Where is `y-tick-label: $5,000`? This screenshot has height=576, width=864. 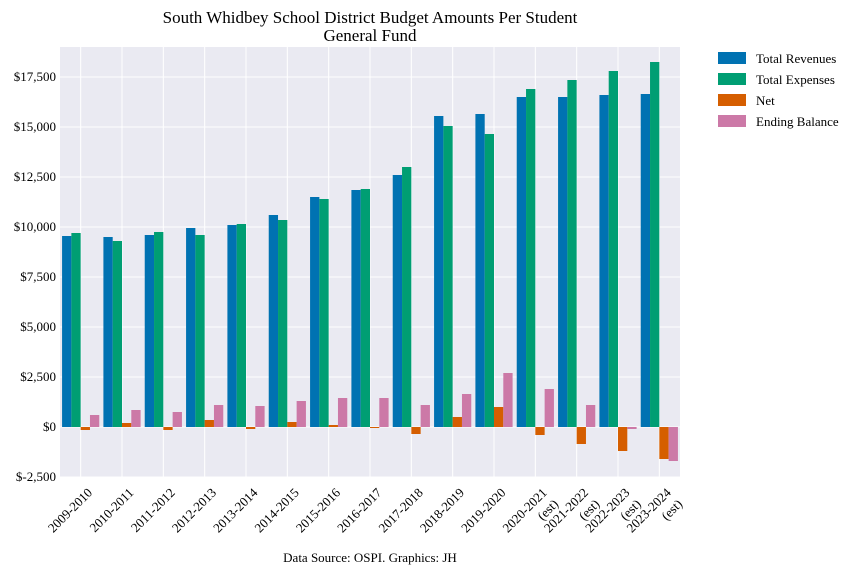
y-tick-label: $5,000 is located at coordinates (38, 326).